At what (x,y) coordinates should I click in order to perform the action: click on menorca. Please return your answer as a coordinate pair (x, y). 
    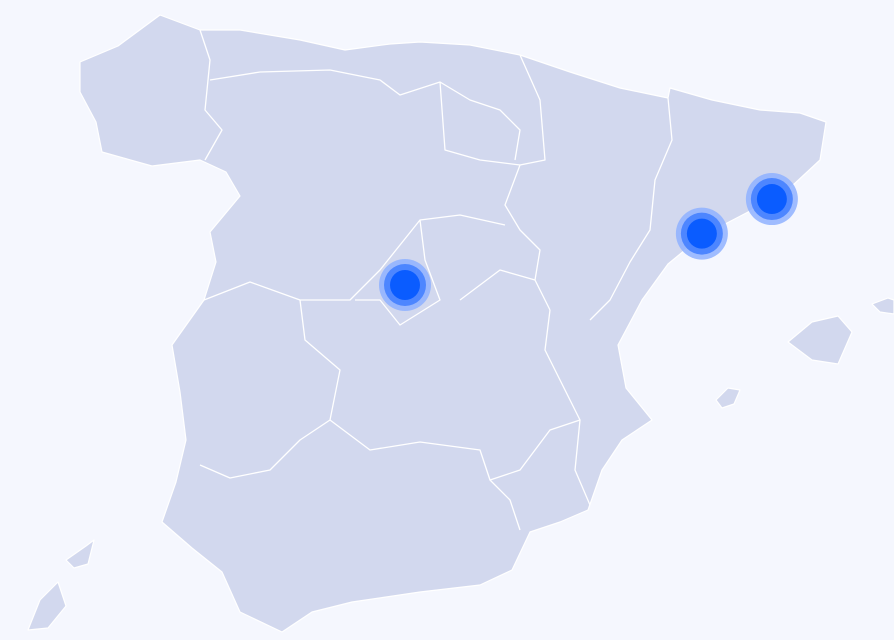
    Looking at the image, I should click on (882, 306).